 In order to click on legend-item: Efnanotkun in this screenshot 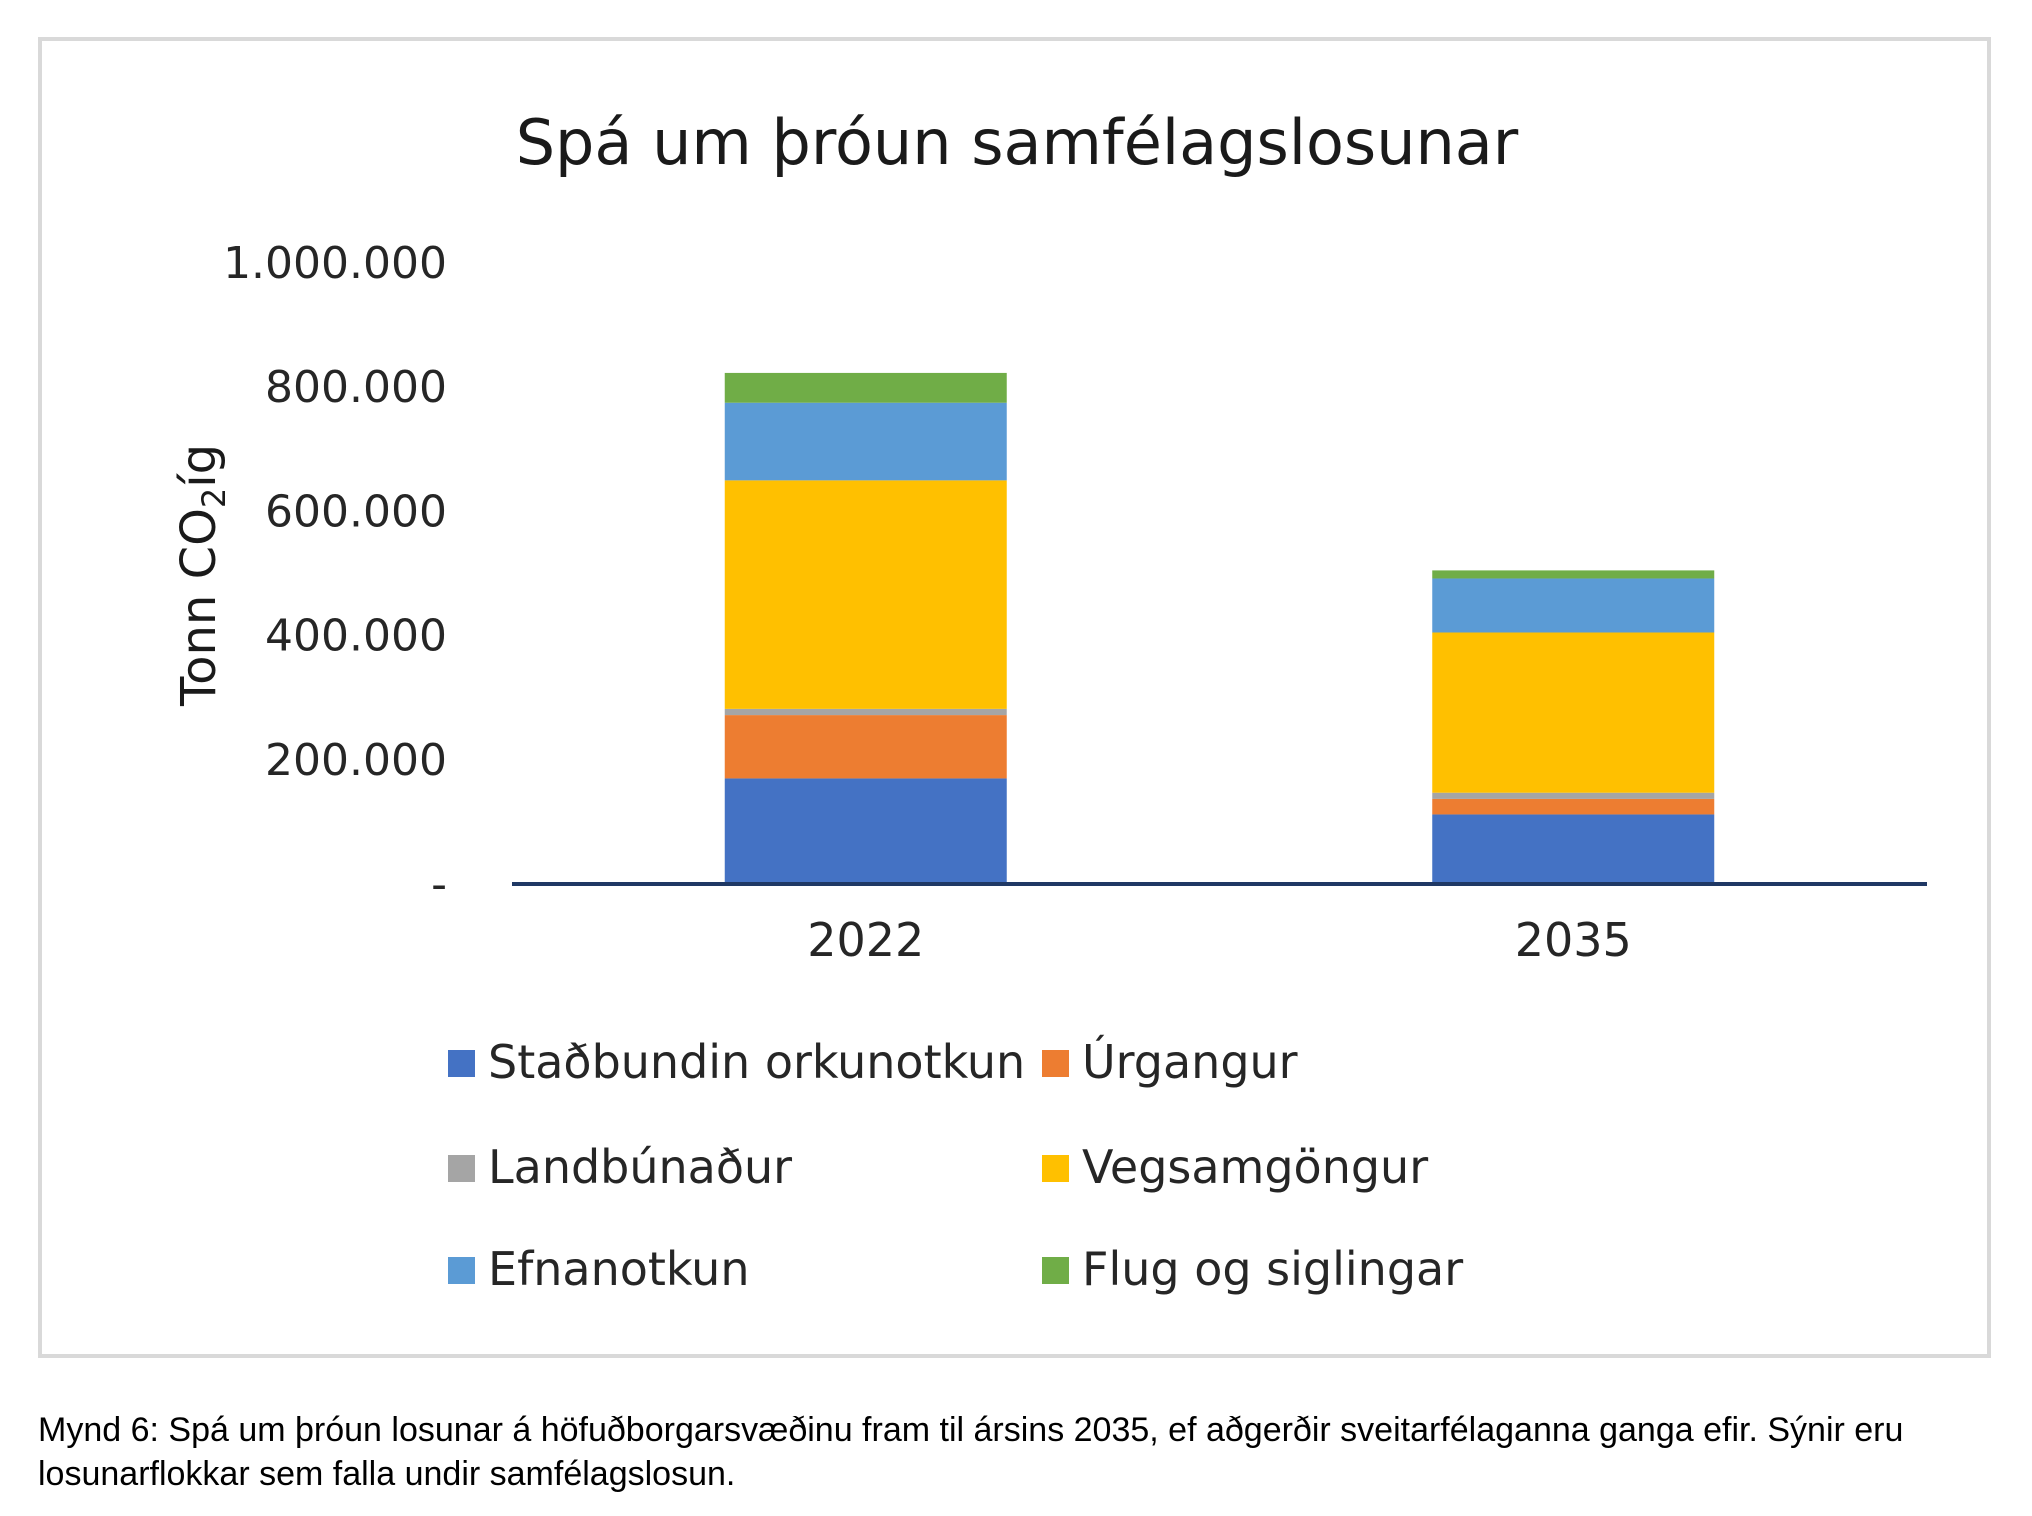, I will do `click(598, 1269)`.